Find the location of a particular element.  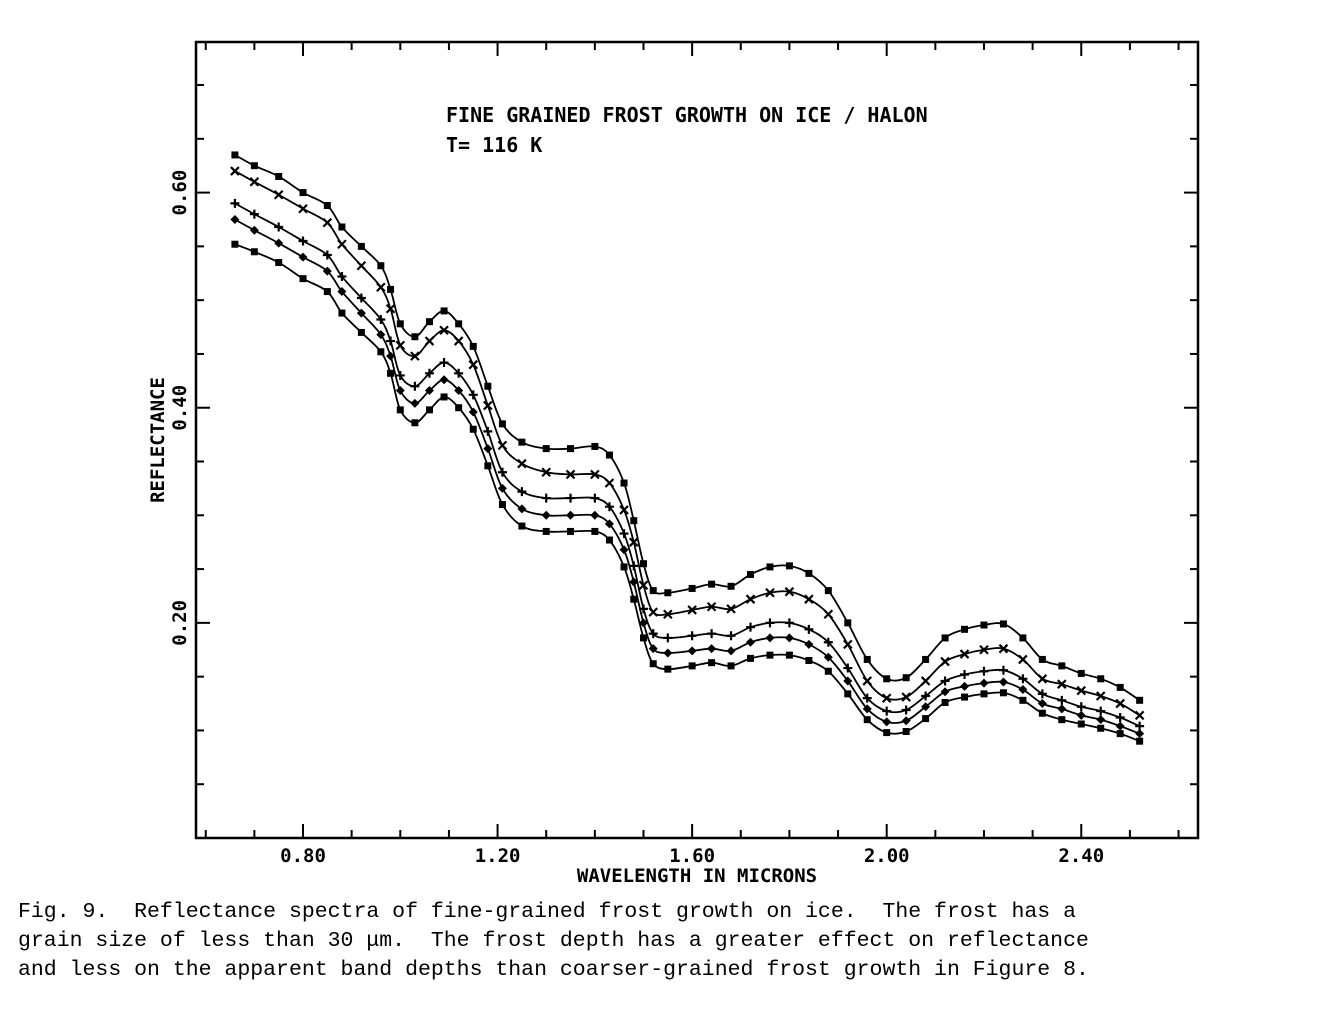

y-tick-label: 0.40 is located at coordinates (180, 408).